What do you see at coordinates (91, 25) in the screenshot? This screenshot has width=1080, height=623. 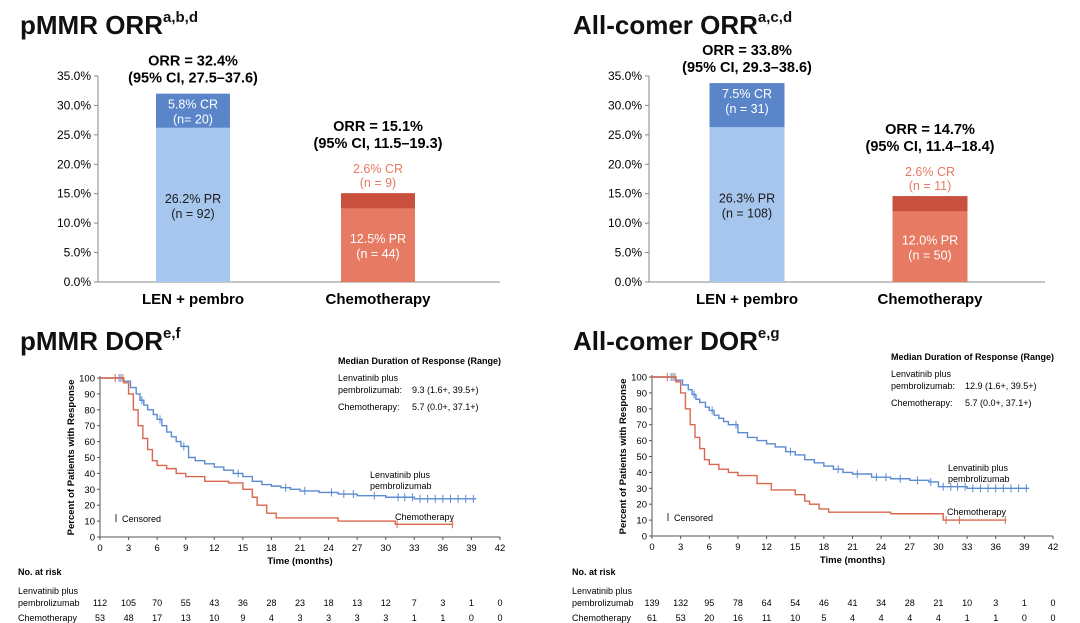 I see `pmmr-orr-title-text: pMMR ORR` at bounding box center [91, 25].